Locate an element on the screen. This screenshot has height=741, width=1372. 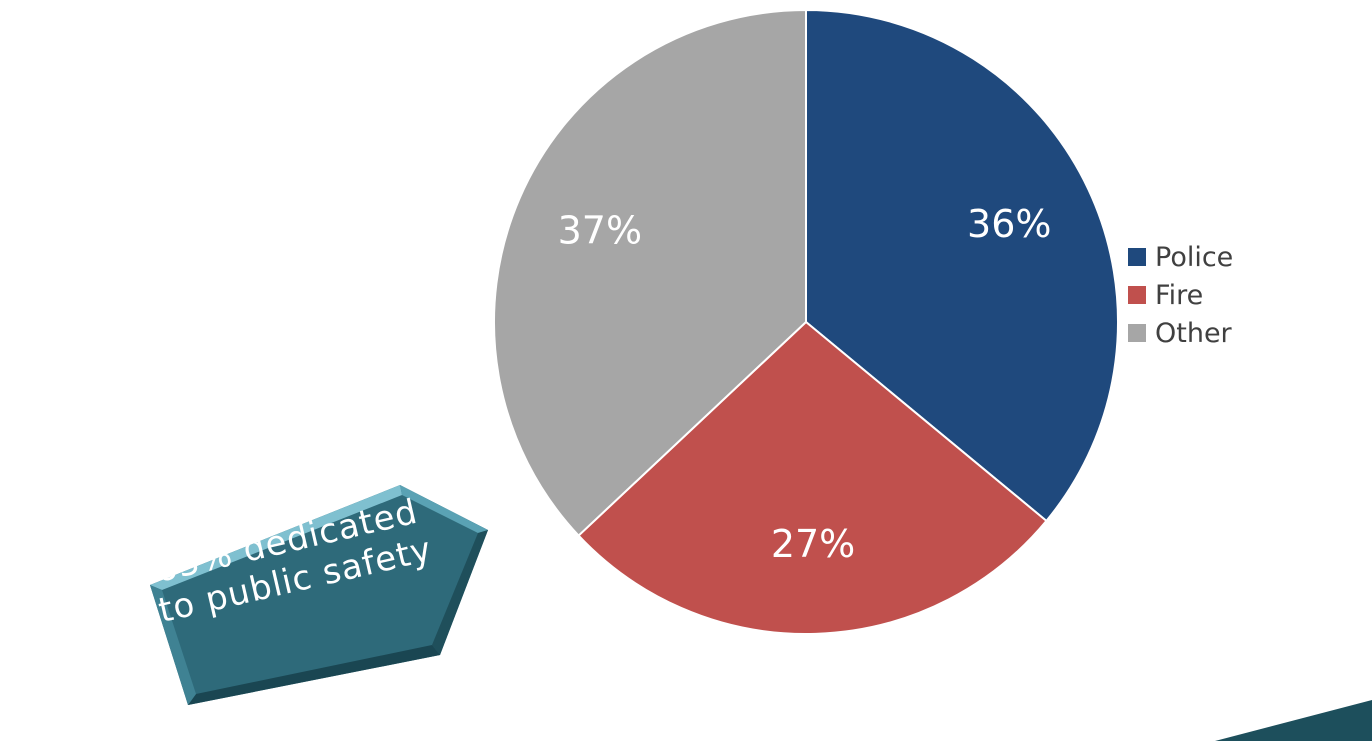
legend-item-police: Police is located at coordinates (1180, 257).